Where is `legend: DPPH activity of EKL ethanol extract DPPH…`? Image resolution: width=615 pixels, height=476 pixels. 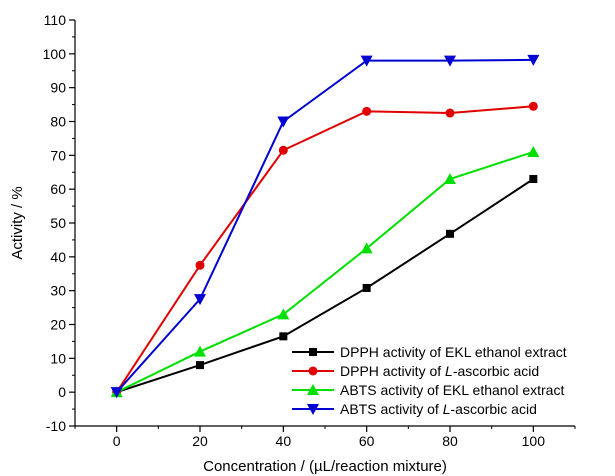 legend: DPPH activity of EKL ethanol extract DPPH… is located at coordinates (429, 380).